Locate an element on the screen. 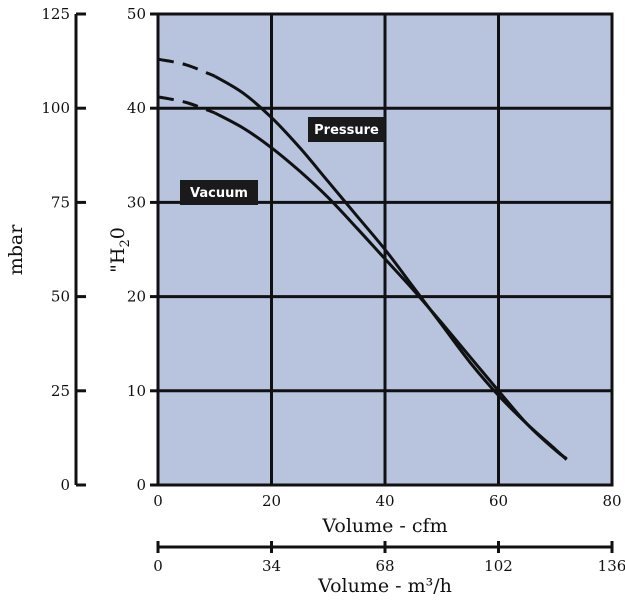 The image size is (625, 600). x2-tick-label-102: 102 is located at coordinates (498, 566).